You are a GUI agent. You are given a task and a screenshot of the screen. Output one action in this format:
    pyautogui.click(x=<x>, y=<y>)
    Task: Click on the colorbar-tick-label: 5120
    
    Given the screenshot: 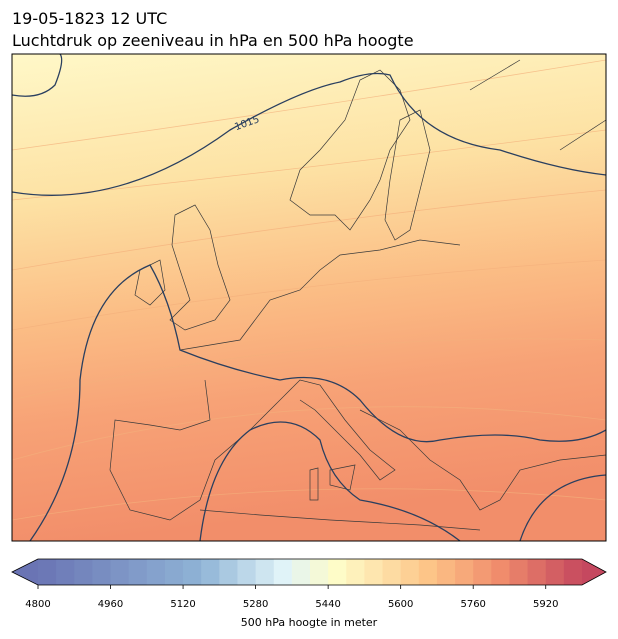 What is the action you would take?
    pyautogui.click(x=182, y=604)
    